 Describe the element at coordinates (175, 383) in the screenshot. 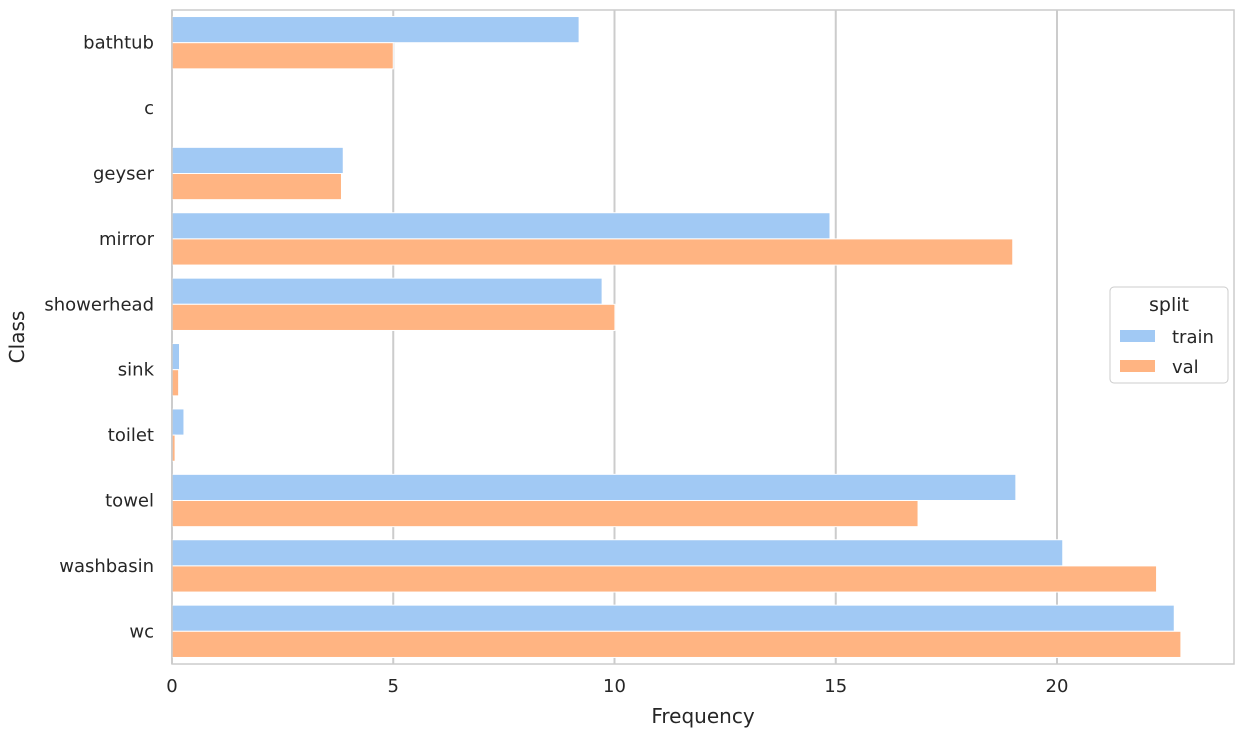

I see `bar-val-sink` at that location.